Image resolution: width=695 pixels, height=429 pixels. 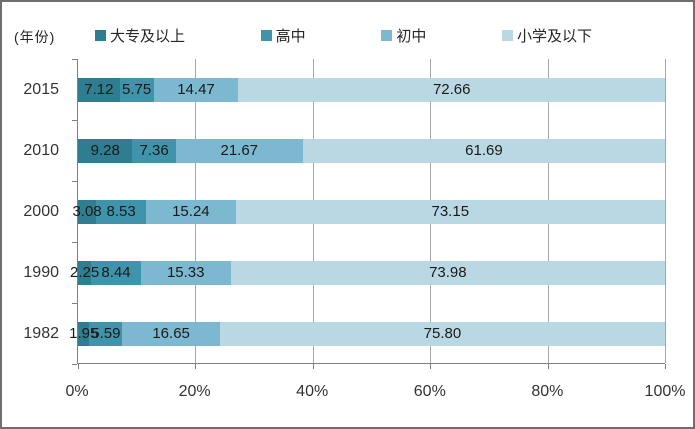 I want to click on category-row-1990: 2.25 8.44 15.33 73.98, so click(x=367, y=272).